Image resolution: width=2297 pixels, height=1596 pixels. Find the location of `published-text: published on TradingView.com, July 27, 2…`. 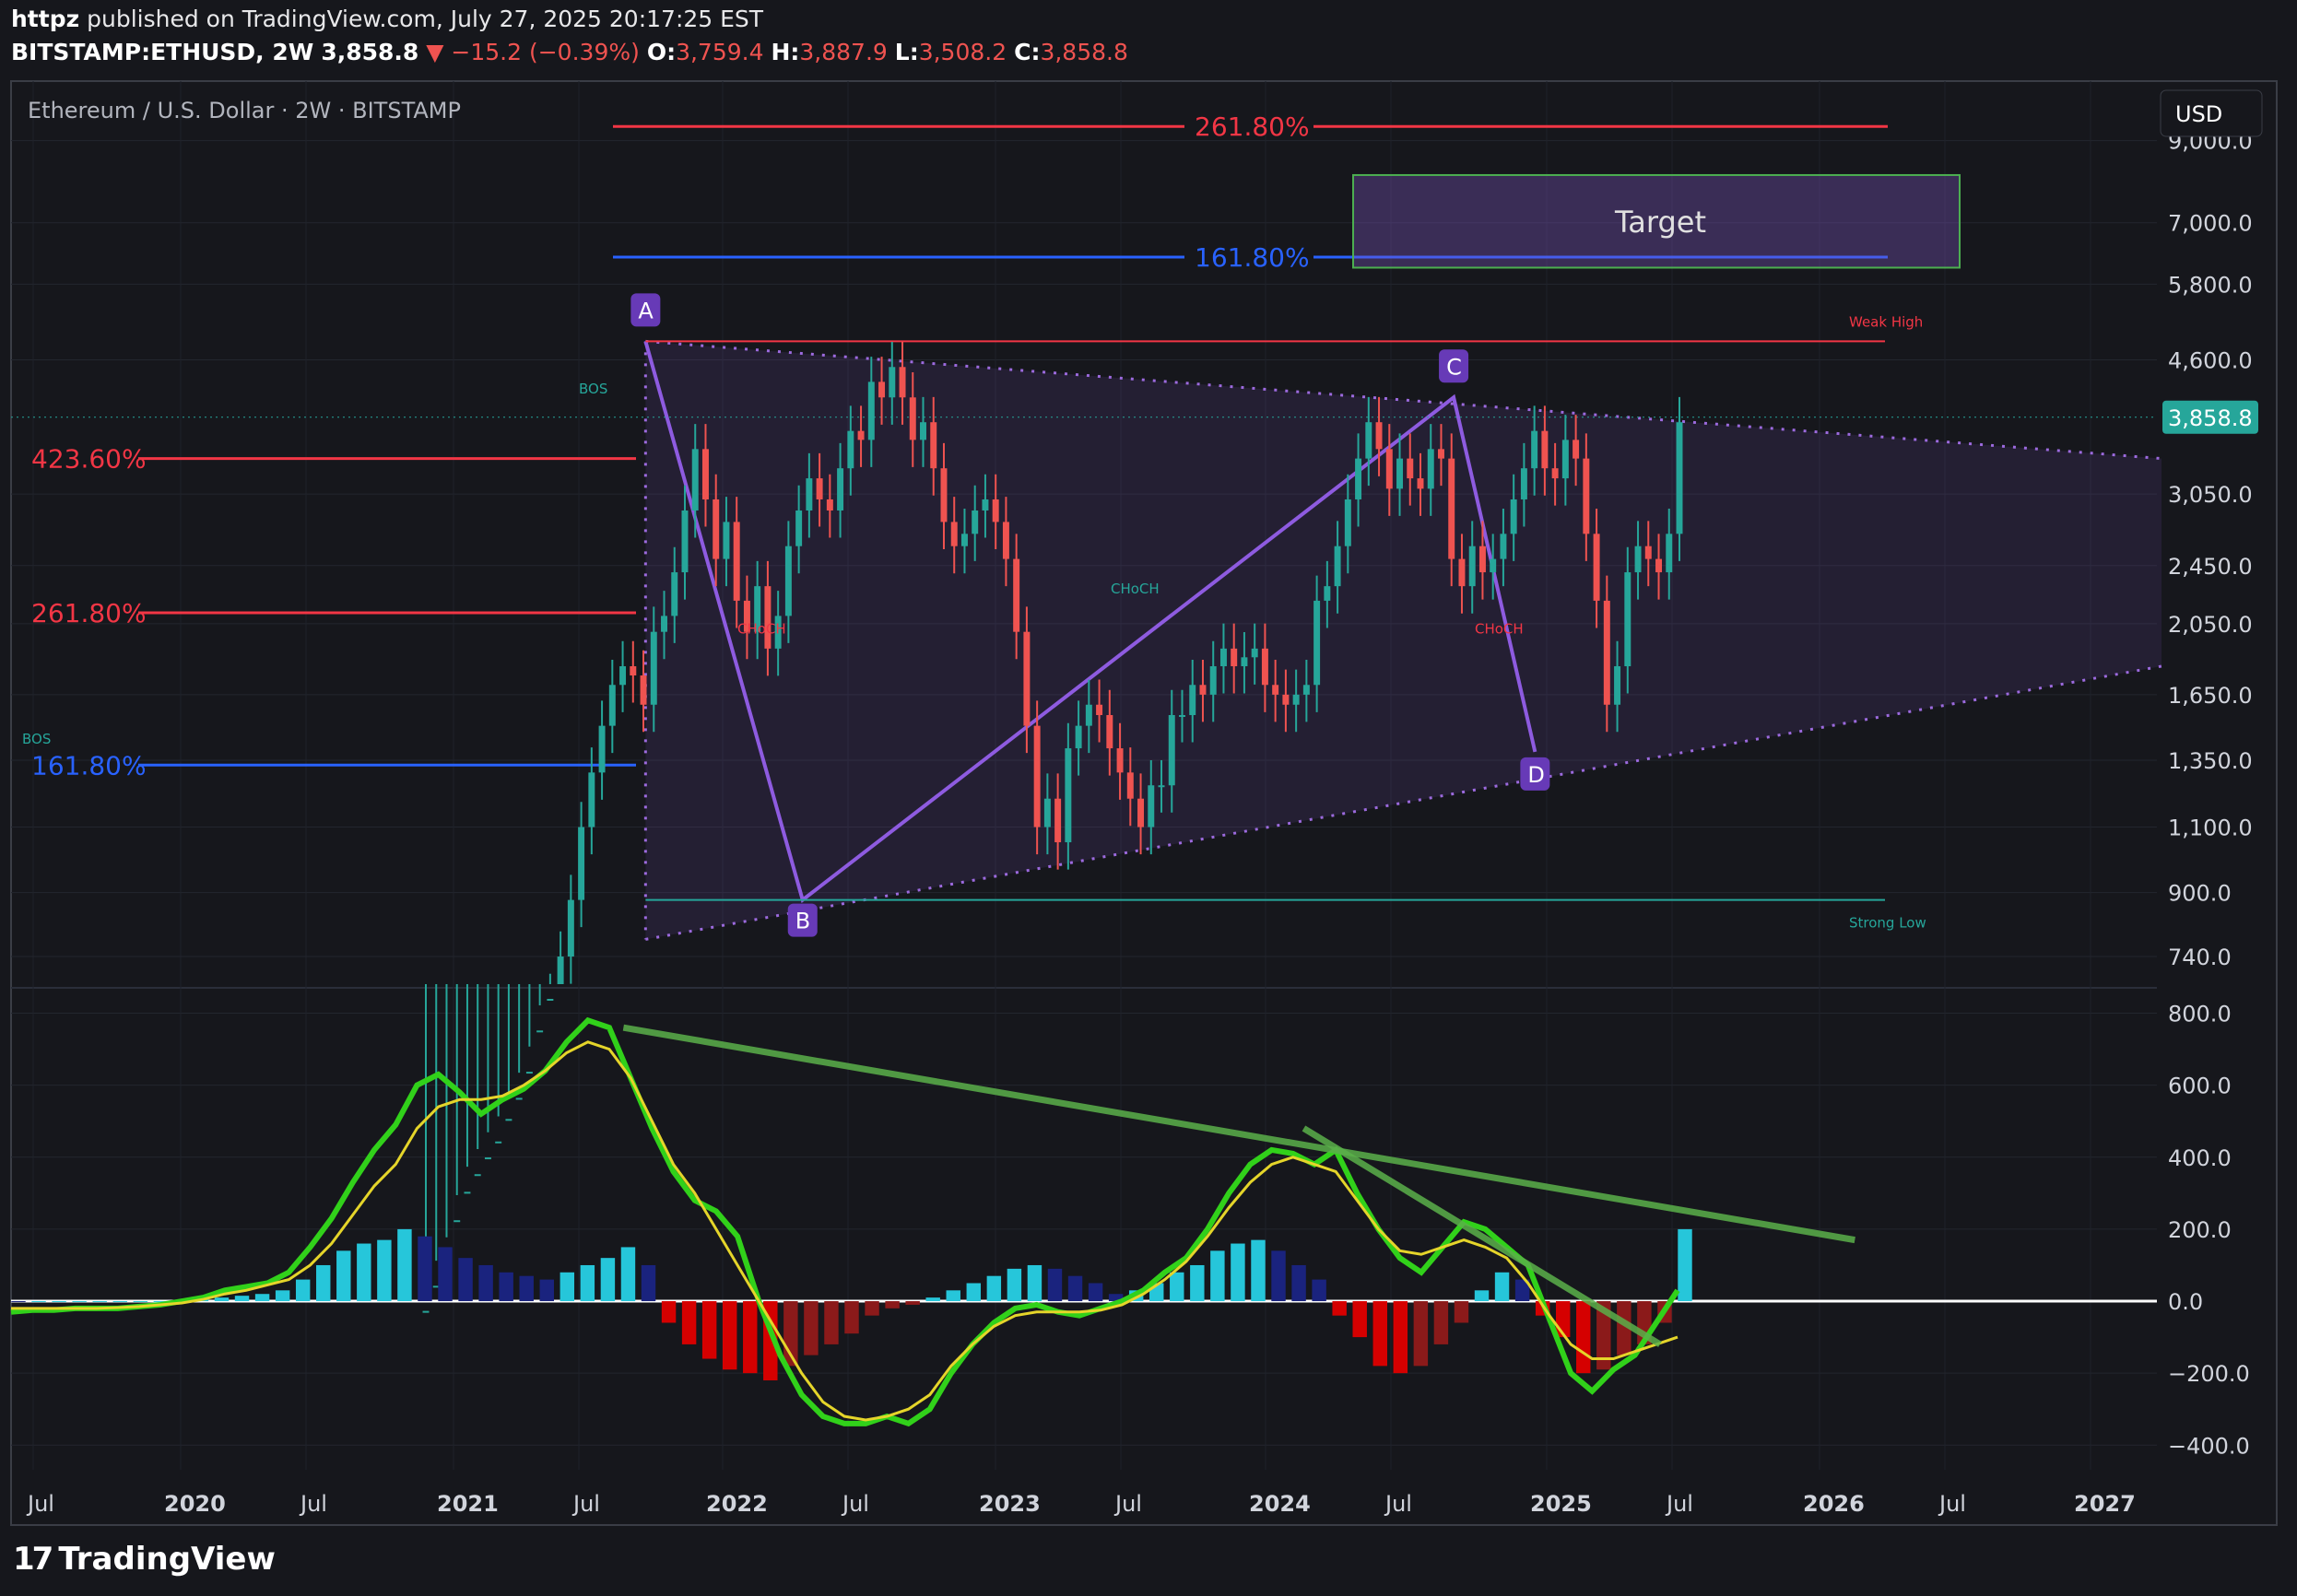

published-text: published on TradingView.com, July 27, 2… is located at coordinates (425, 19).